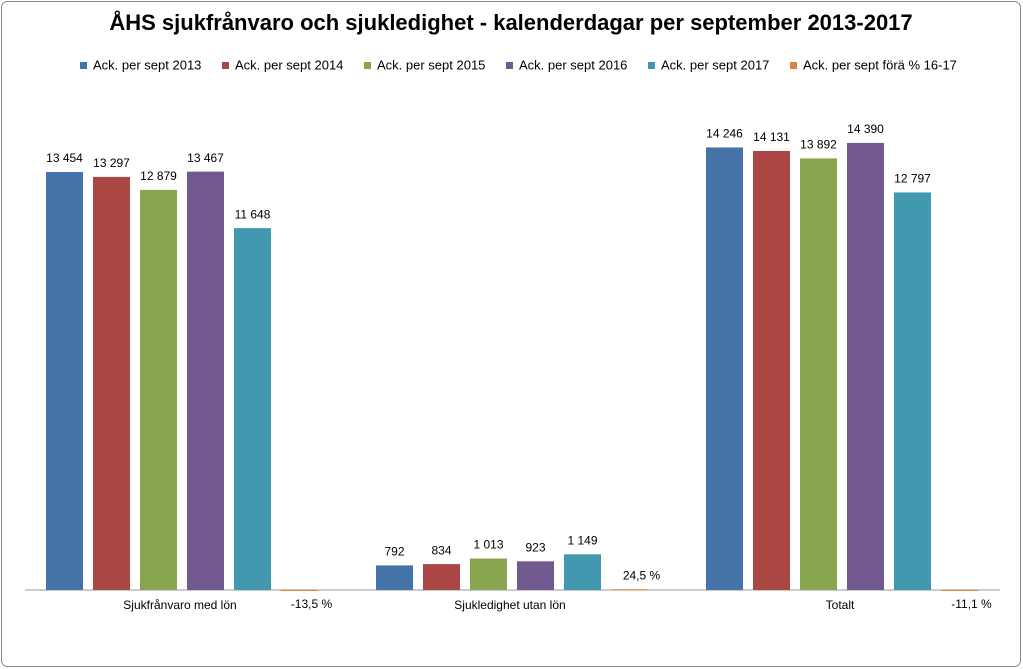 This screenshot has height=669, width=1023. Describe the element at coordinates (573, 64) in the screenshot. I see `legend-label: Ack. per sept 2016` at that location.